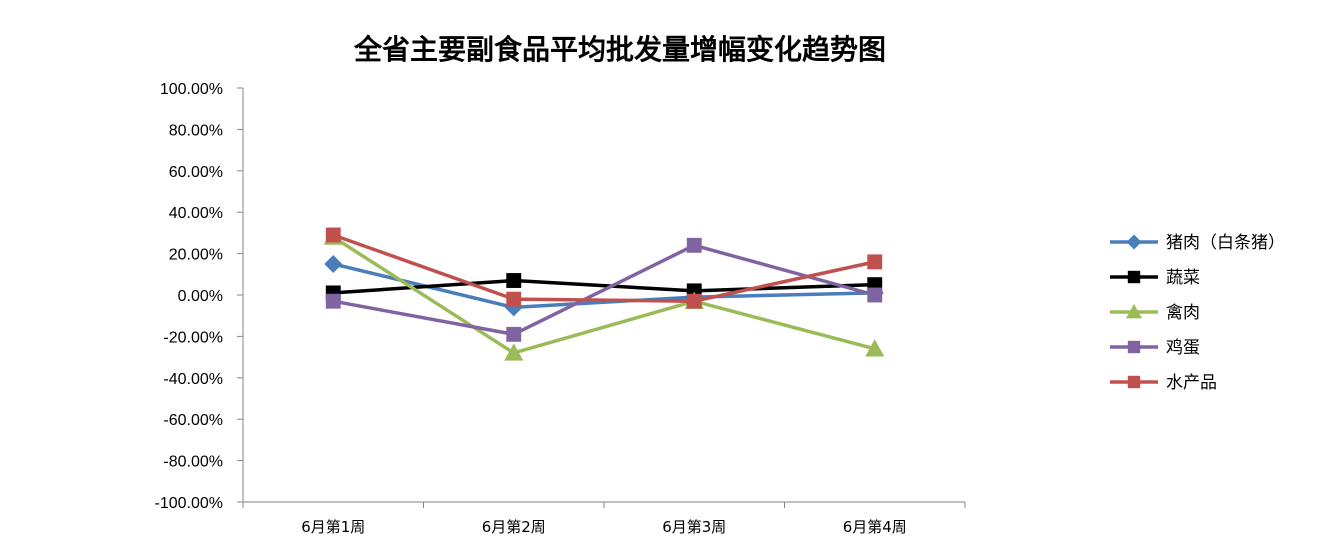 The width and height of the screenshot is (1318, 557). Describe the element at coordinates (619, 49) in the screenshot. I see `chart-title: 全省主要副食品平均批发量增幅变化趋势图` at that location.